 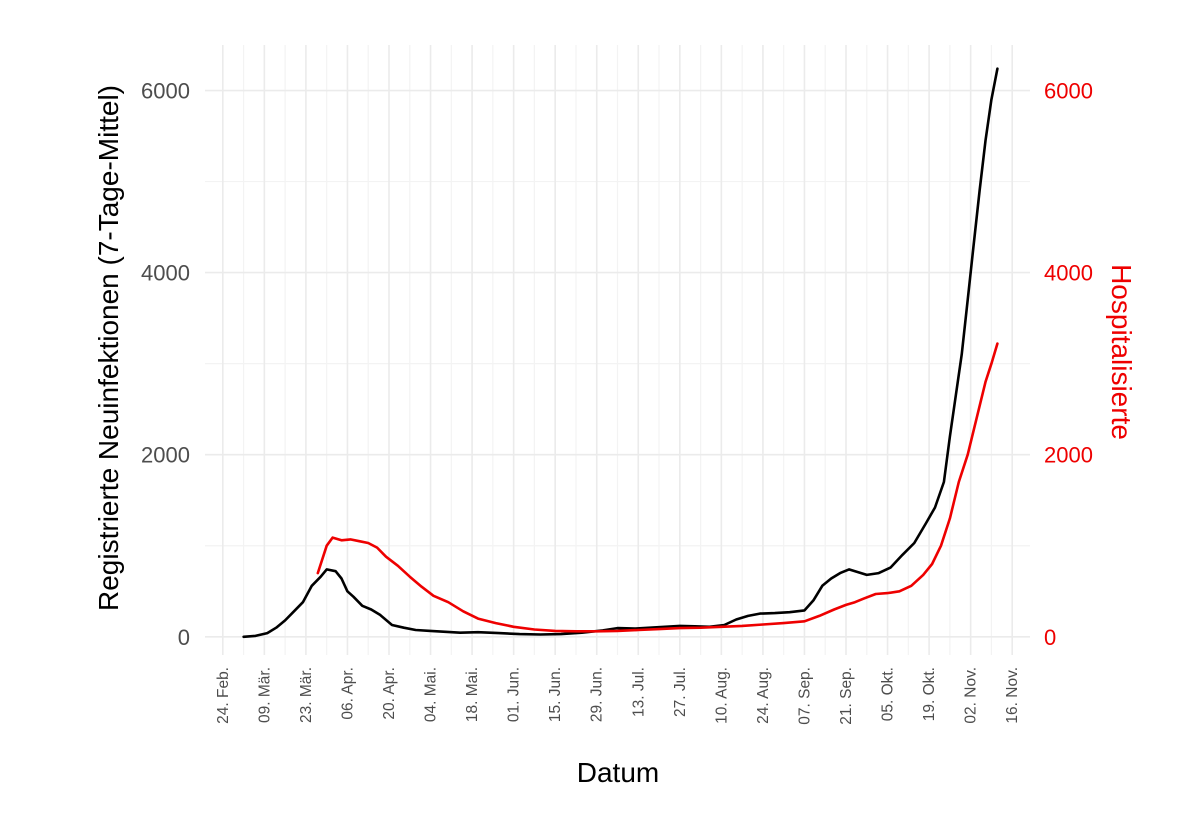 What do you see at coordinates (165, 455) in the screenshot?
I see `y-left-tick-label: 2000` at bounding box center [165, 455].